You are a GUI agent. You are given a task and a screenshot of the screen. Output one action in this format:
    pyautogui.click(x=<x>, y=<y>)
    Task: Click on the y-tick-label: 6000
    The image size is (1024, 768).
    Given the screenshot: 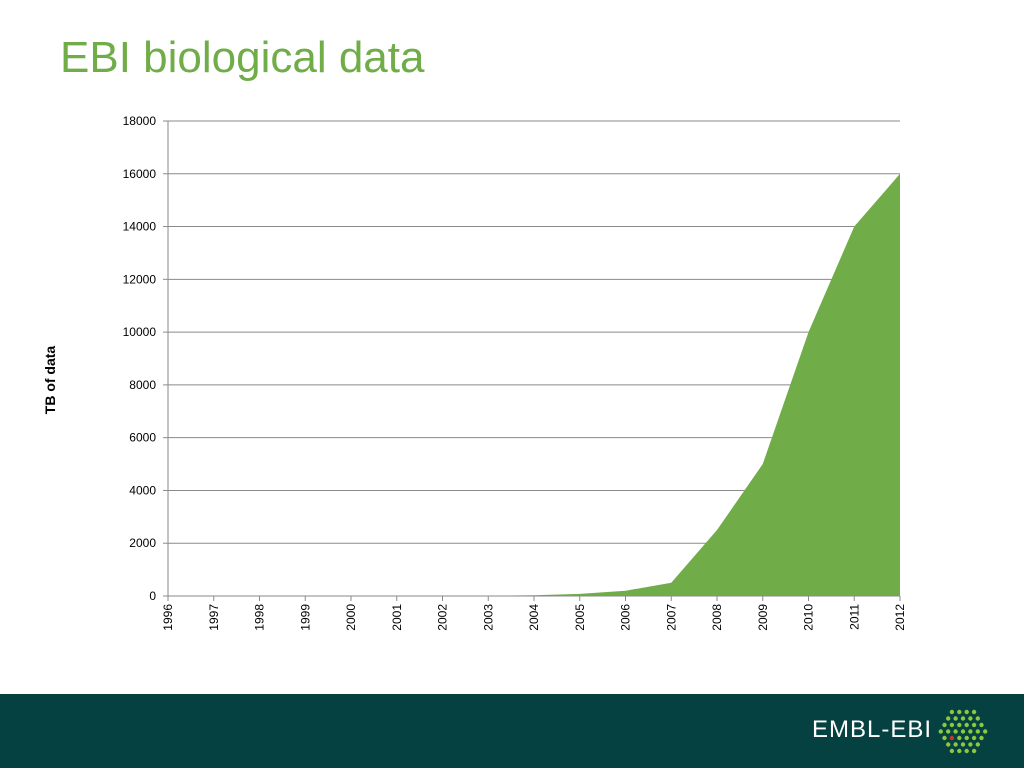 What is the action you would take?
    pyautogui.click(x=142, y=438)
    